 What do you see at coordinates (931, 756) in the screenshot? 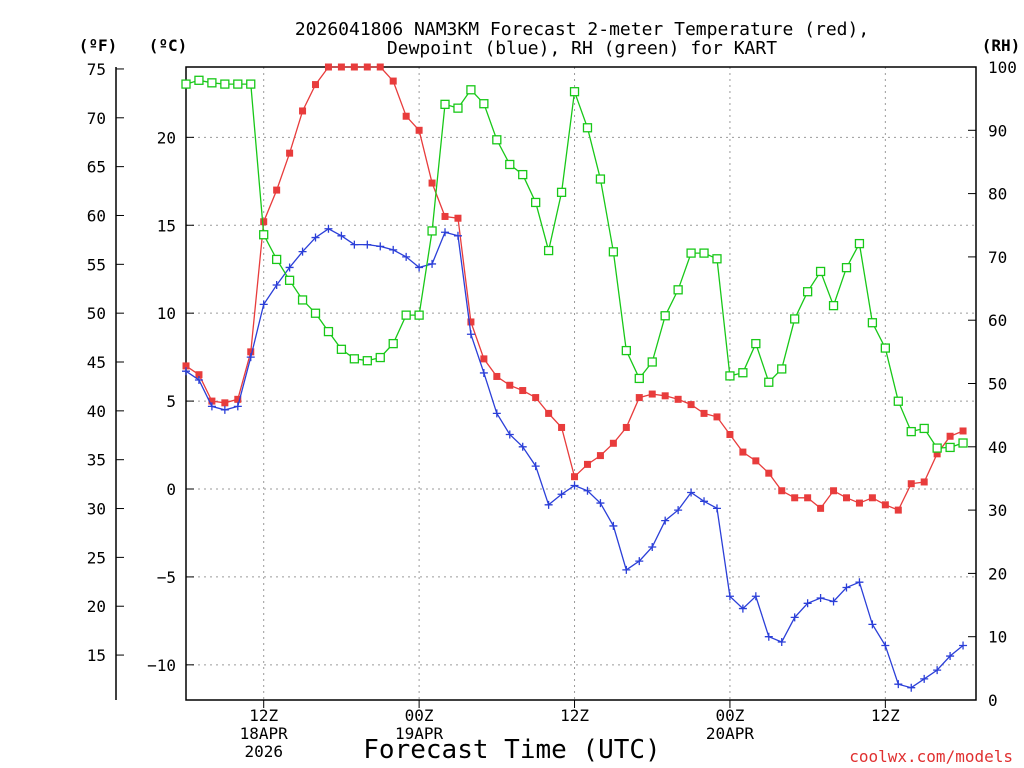
I see `credit-link: coolwx.com/models` at bounding box center [931, 756].